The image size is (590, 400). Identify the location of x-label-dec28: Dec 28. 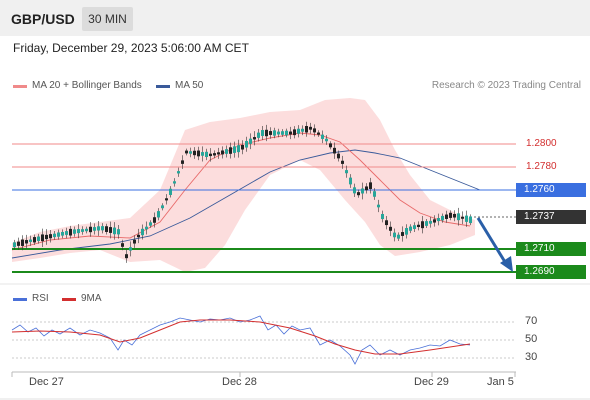
(239, 382).